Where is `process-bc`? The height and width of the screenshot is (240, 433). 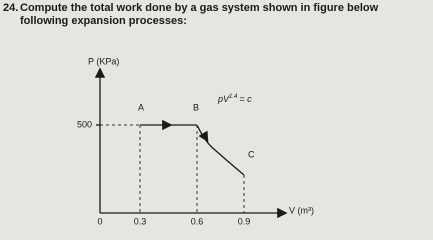 process-bc is located at coordinates (220, 150).